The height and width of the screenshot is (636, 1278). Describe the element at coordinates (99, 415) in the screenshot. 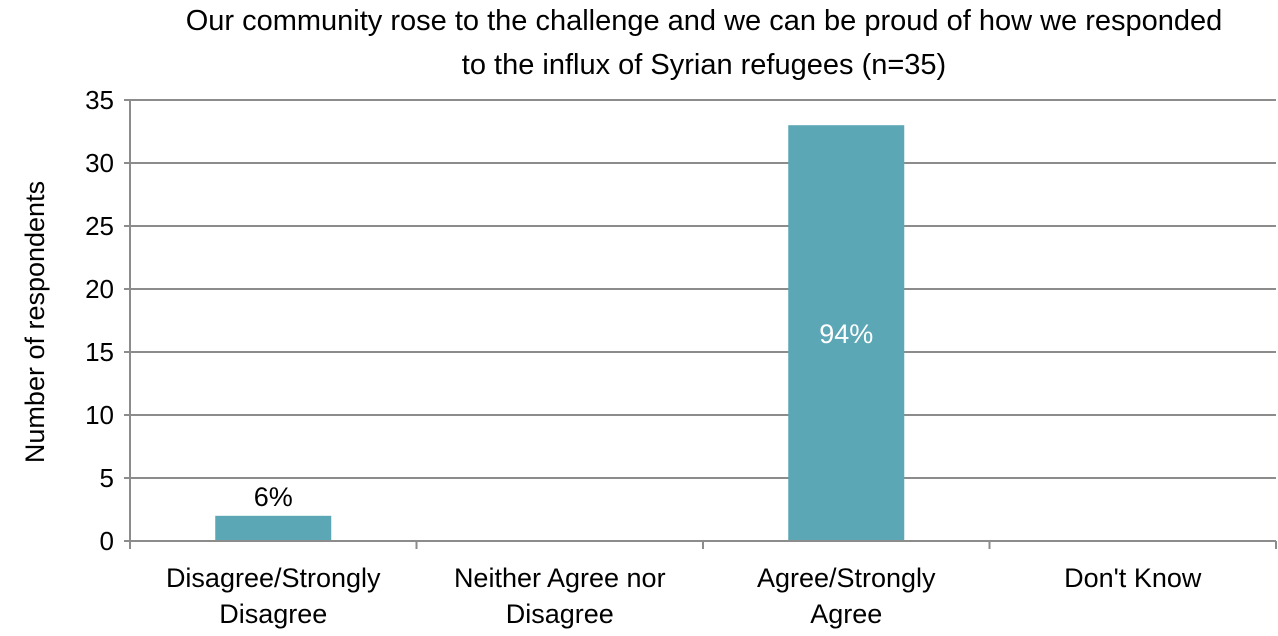

I see `y-tick-label-10: 10` at that location.